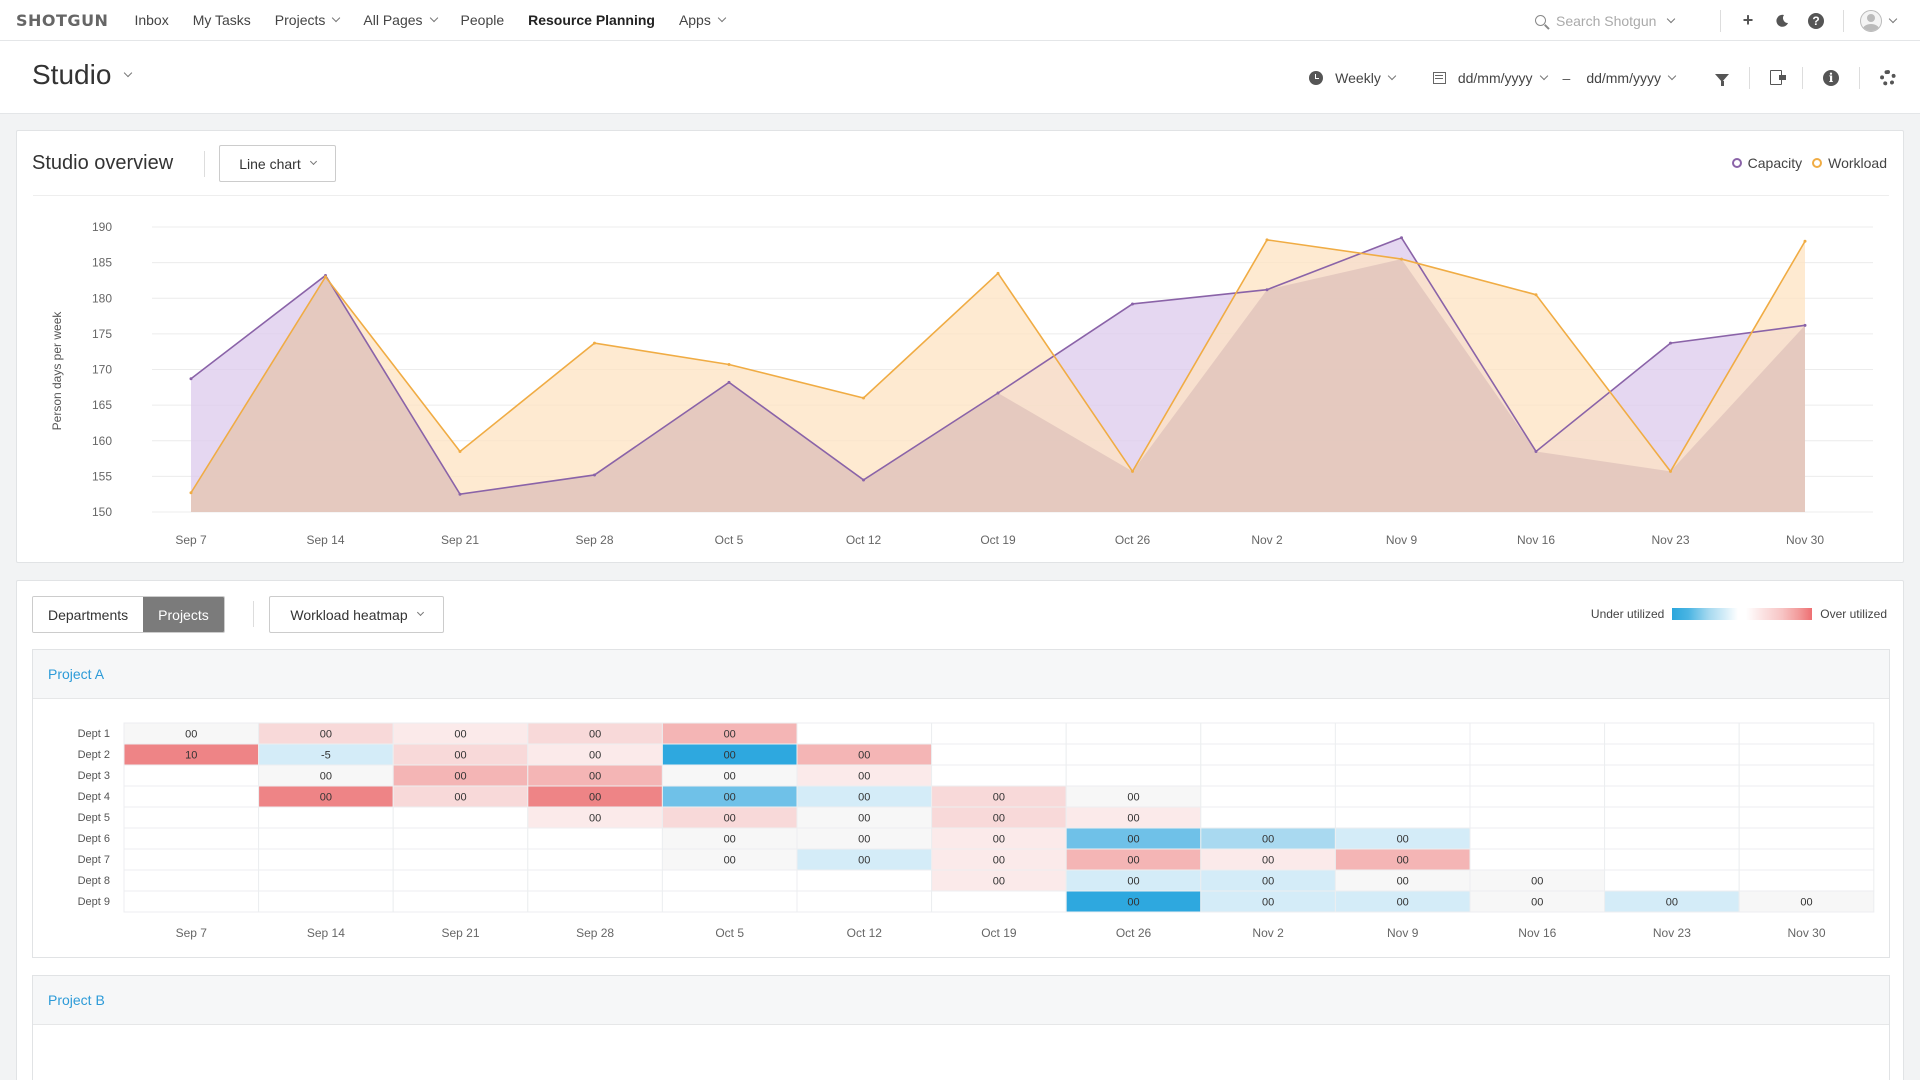  What do you see at coordinates (183, 614) in the screenshot?
I see `tab-projects: Projects` at bounding box center [183, 614].